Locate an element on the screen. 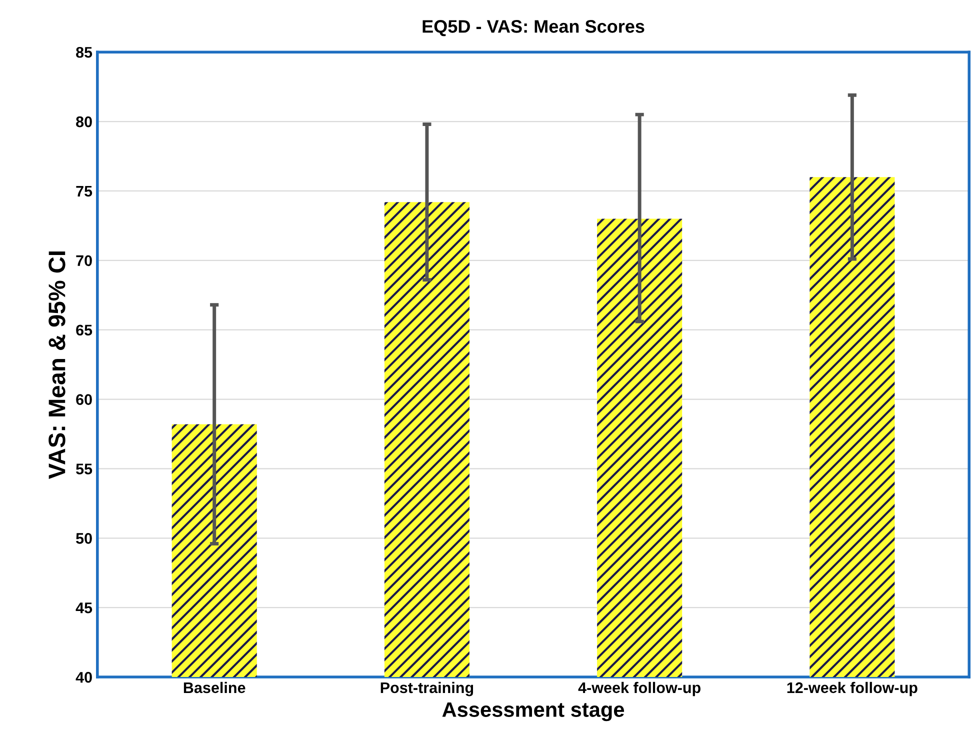  x-tick-label: 12-week follow-up is located at coordinates (852, 689).